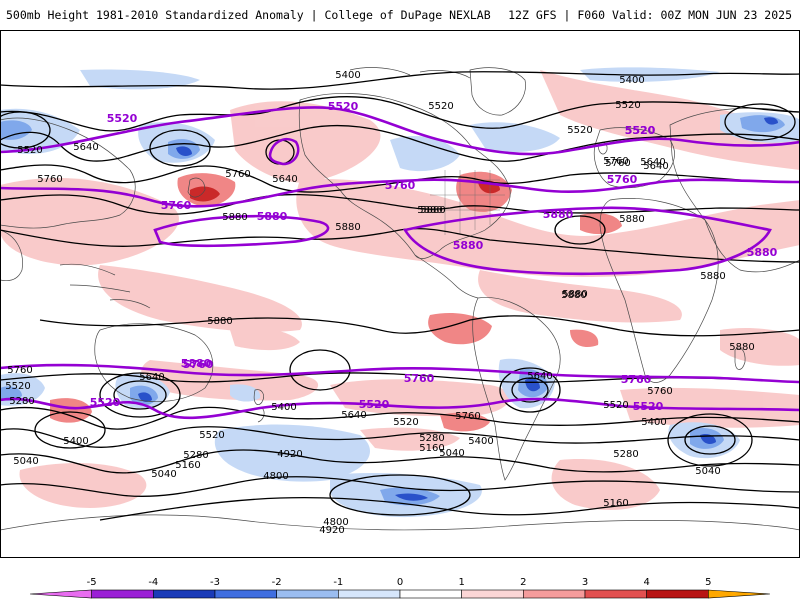  I want to click on colorbar-tick-label: 1, so click(461, 582).